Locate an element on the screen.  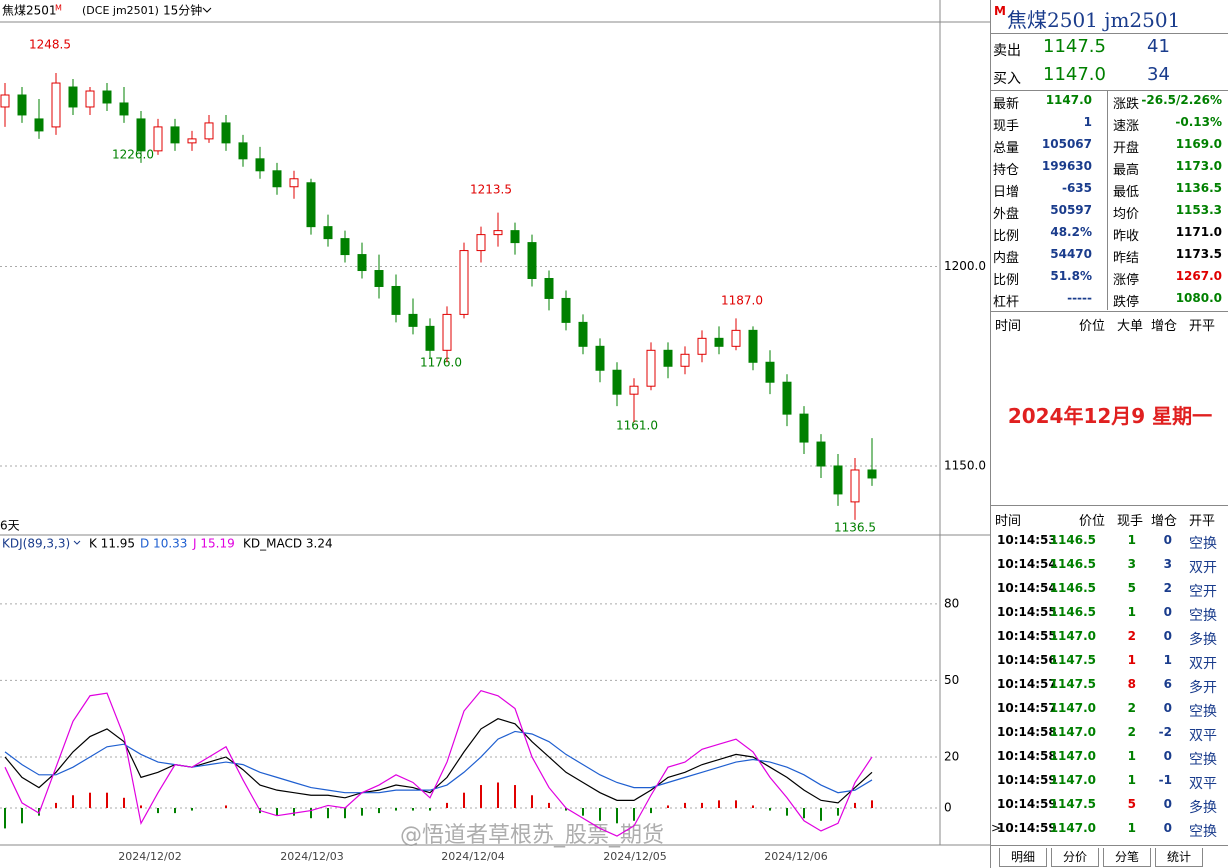
trade-volume: 2 is located at coordinates (1131, 708).